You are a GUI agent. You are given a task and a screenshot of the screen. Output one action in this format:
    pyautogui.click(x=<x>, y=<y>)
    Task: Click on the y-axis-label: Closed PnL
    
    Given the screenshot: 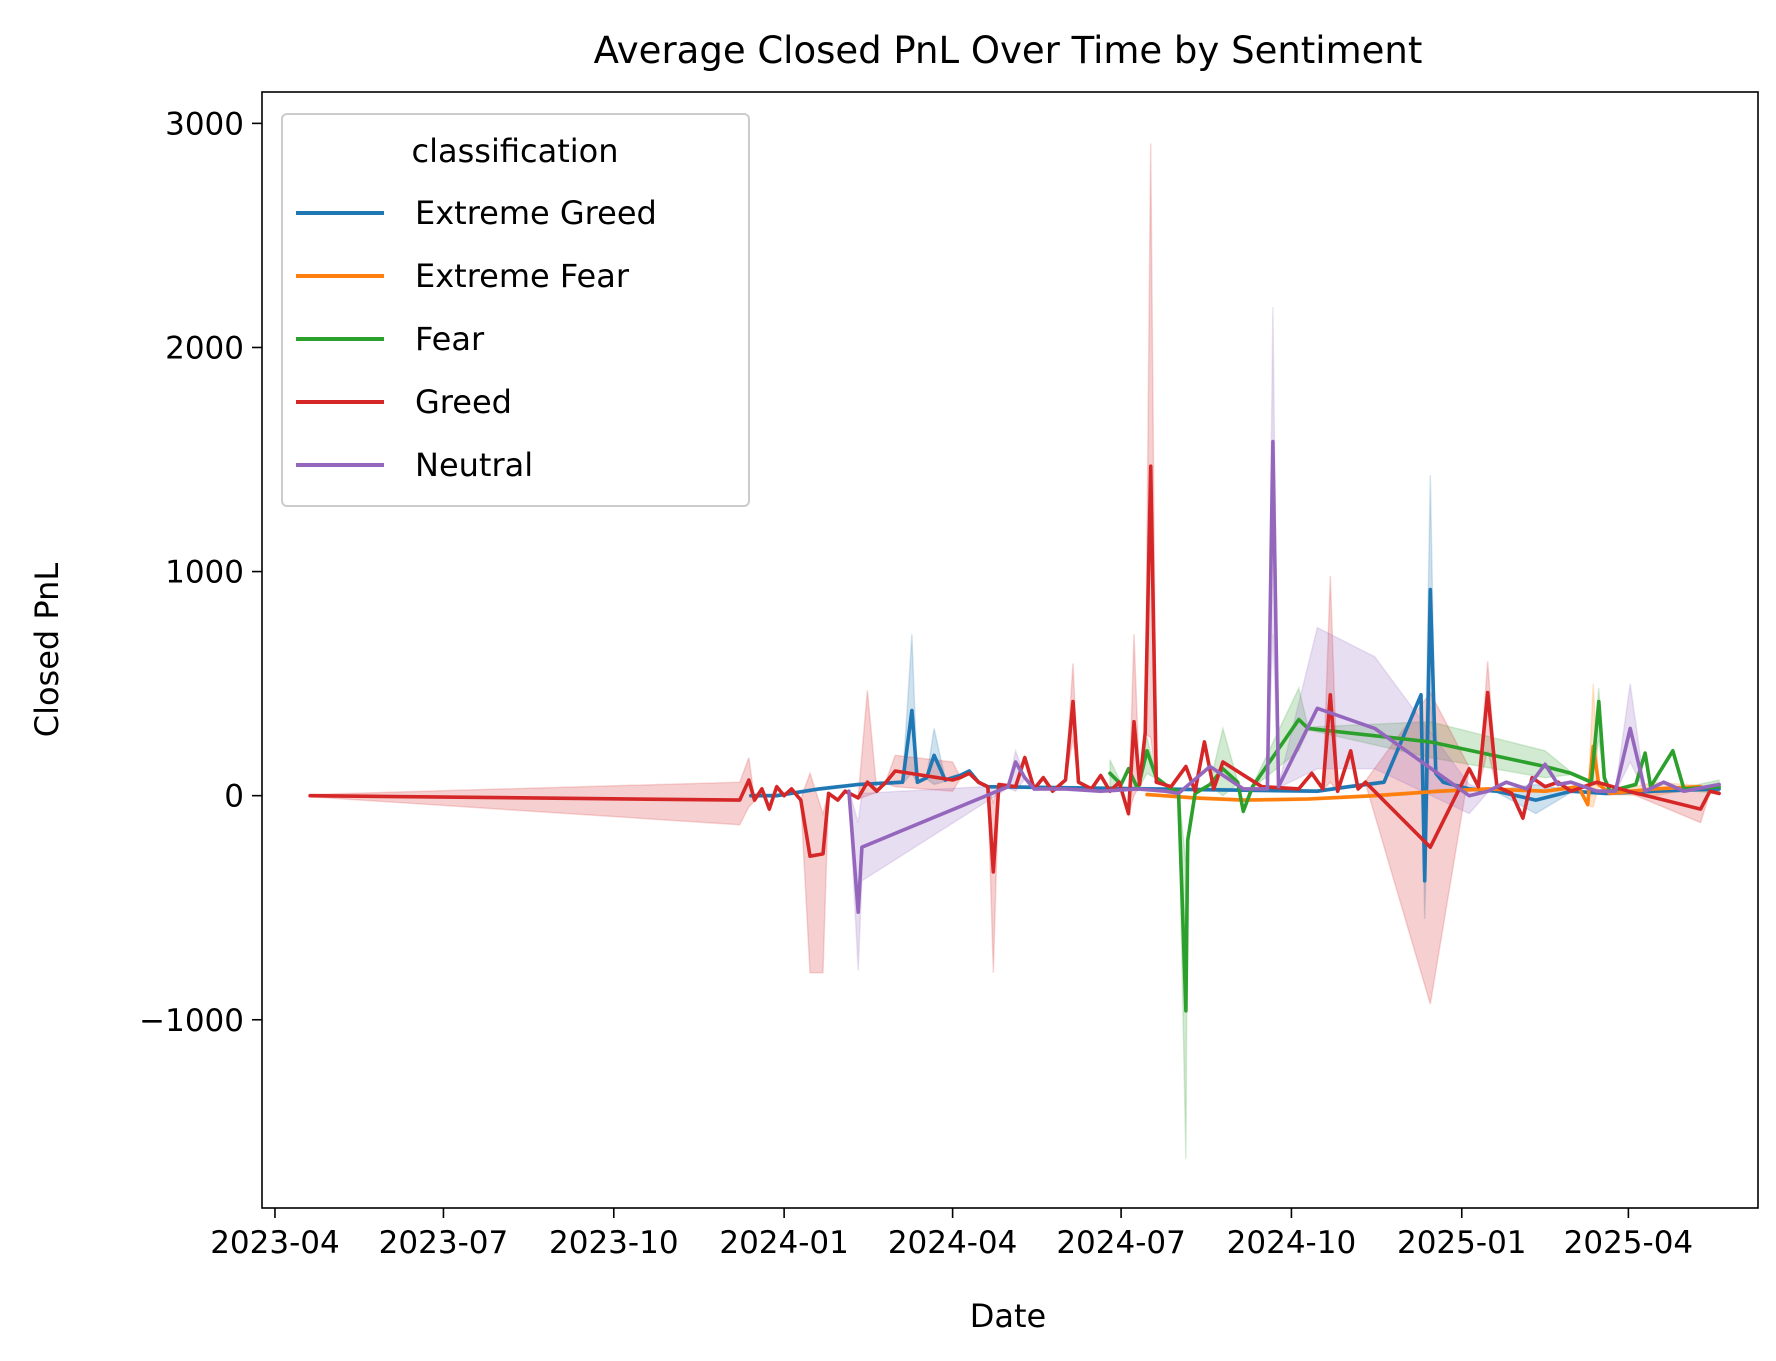 What is the action you would take?
    pyautogui.click(x=47, y=650)
    